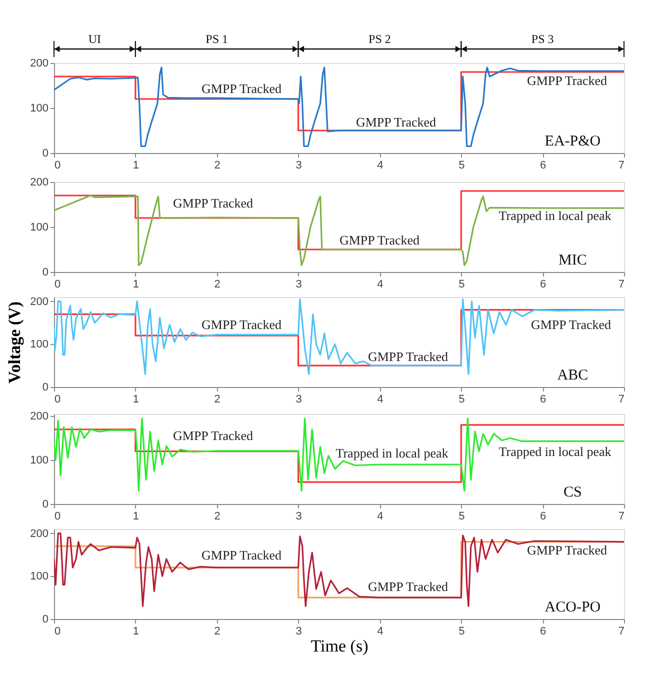  I want to click on annotation: CS, so click(573, 492).